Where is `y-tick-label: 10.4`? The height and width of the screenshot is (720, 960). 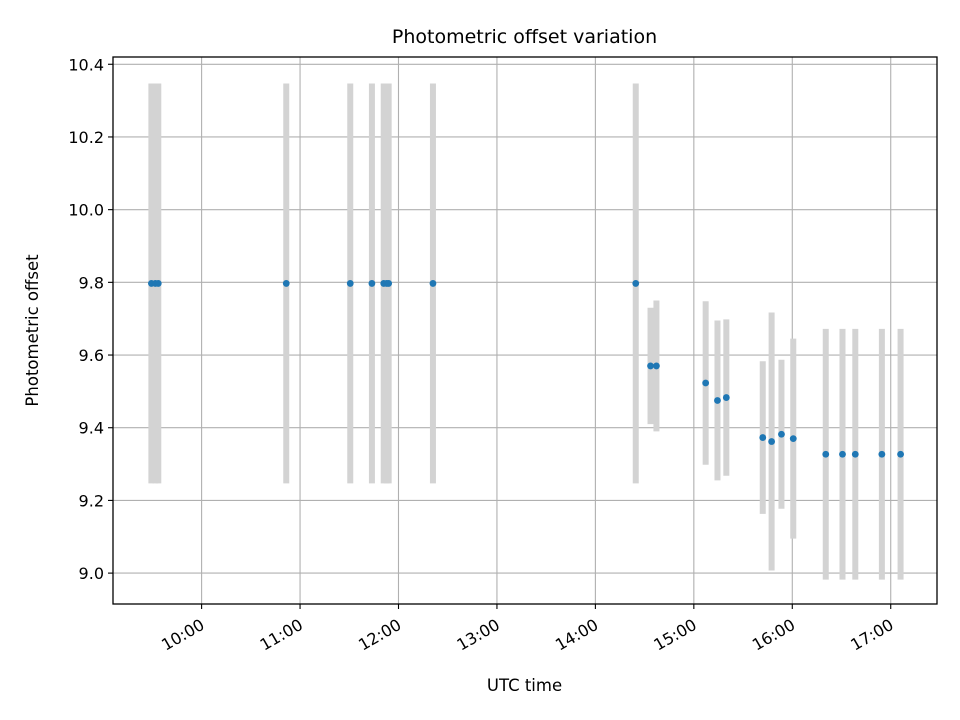 y-tick-label: 10.4 is located at coordinates (86, 64).